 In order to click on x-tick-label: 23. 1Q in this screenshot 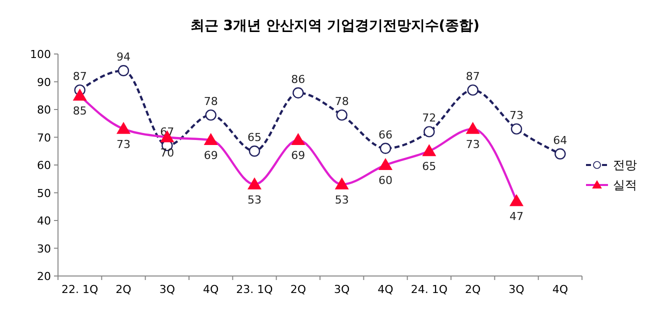, I will do `click(255, 289)`.